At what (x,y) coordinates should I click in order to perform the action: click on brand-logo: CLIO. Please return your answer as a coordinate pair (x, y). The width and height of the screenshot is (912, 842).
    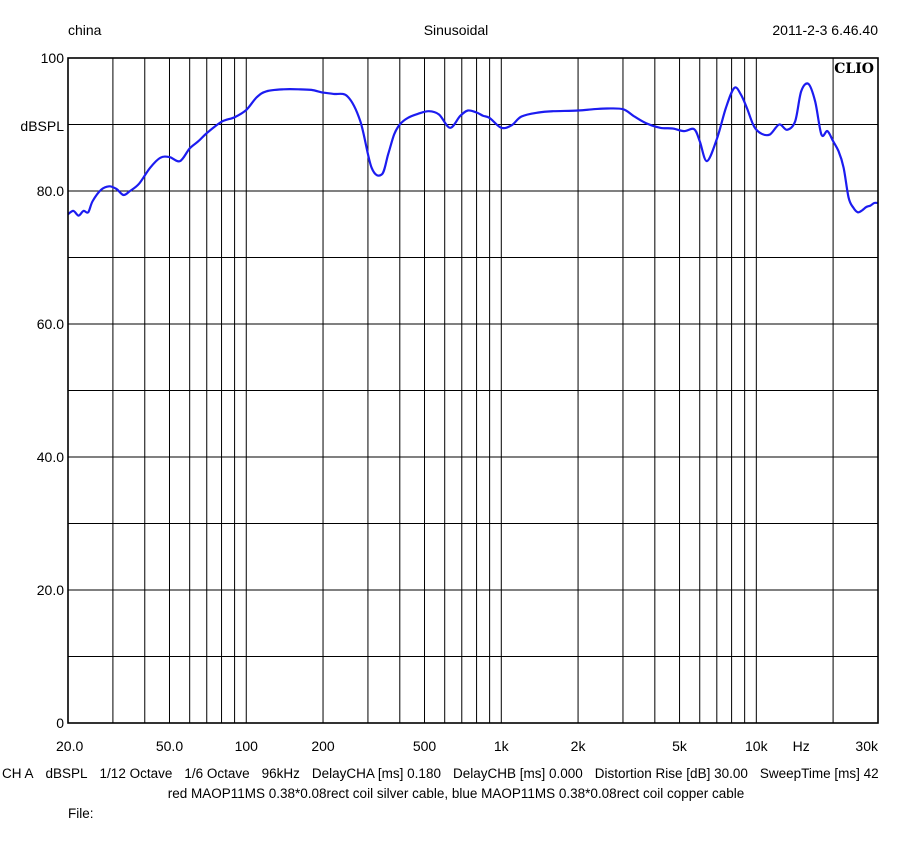
    Looking at the image, I should click on (854, 69).